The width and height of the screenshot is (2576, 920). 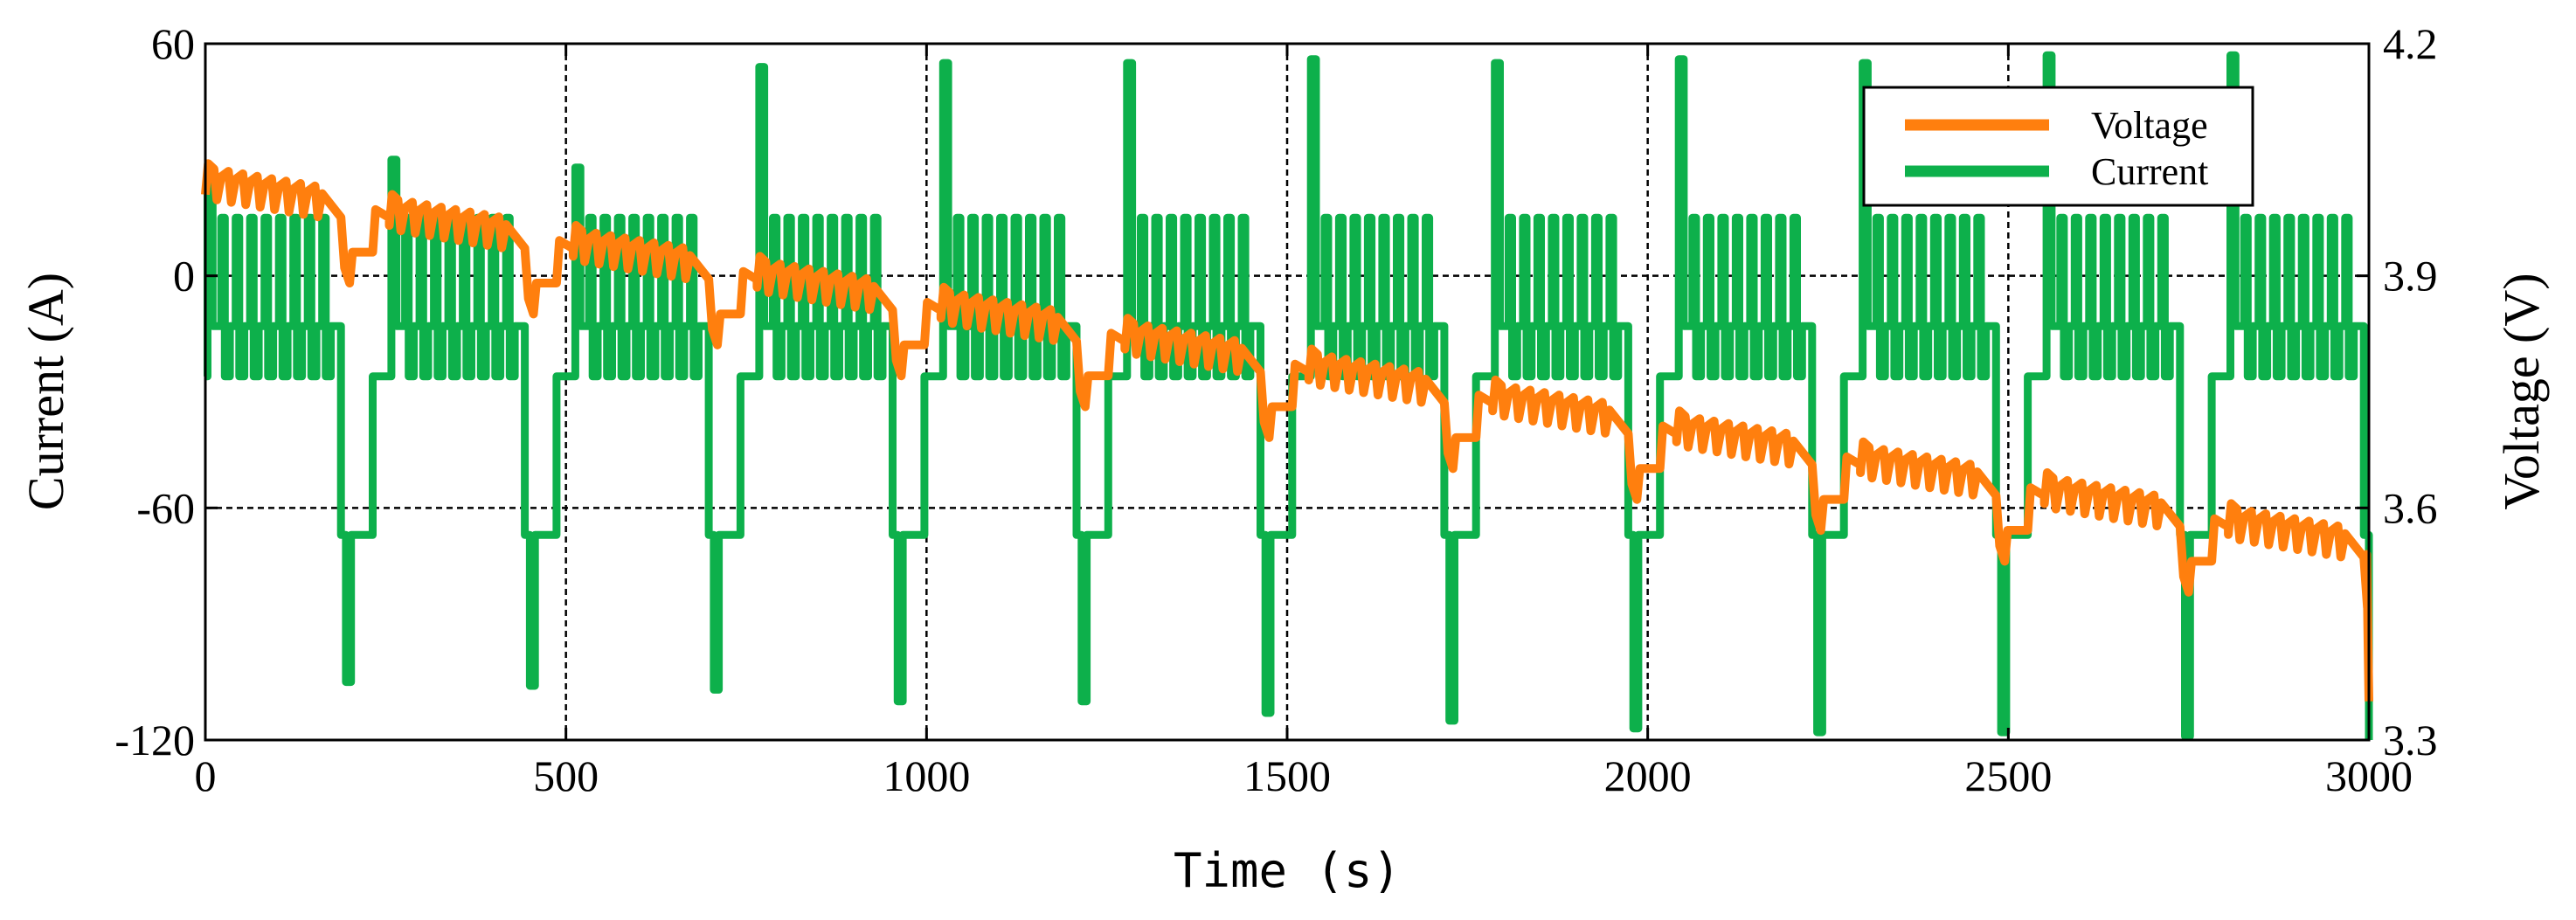 What do you see at coordinates (926, 776) in the screenshot?
I see `x-tick-label: 1000` at bounding box center [926, 776].